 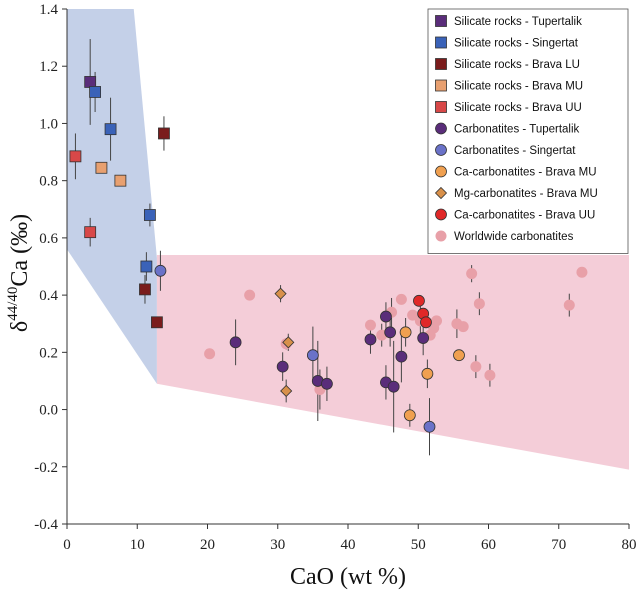 What do you see at coordinates (525, 173) in the screenshot?
I see `legend-entry: Ca-carbonatites - Brava MU` at bounding box center [525, 173].